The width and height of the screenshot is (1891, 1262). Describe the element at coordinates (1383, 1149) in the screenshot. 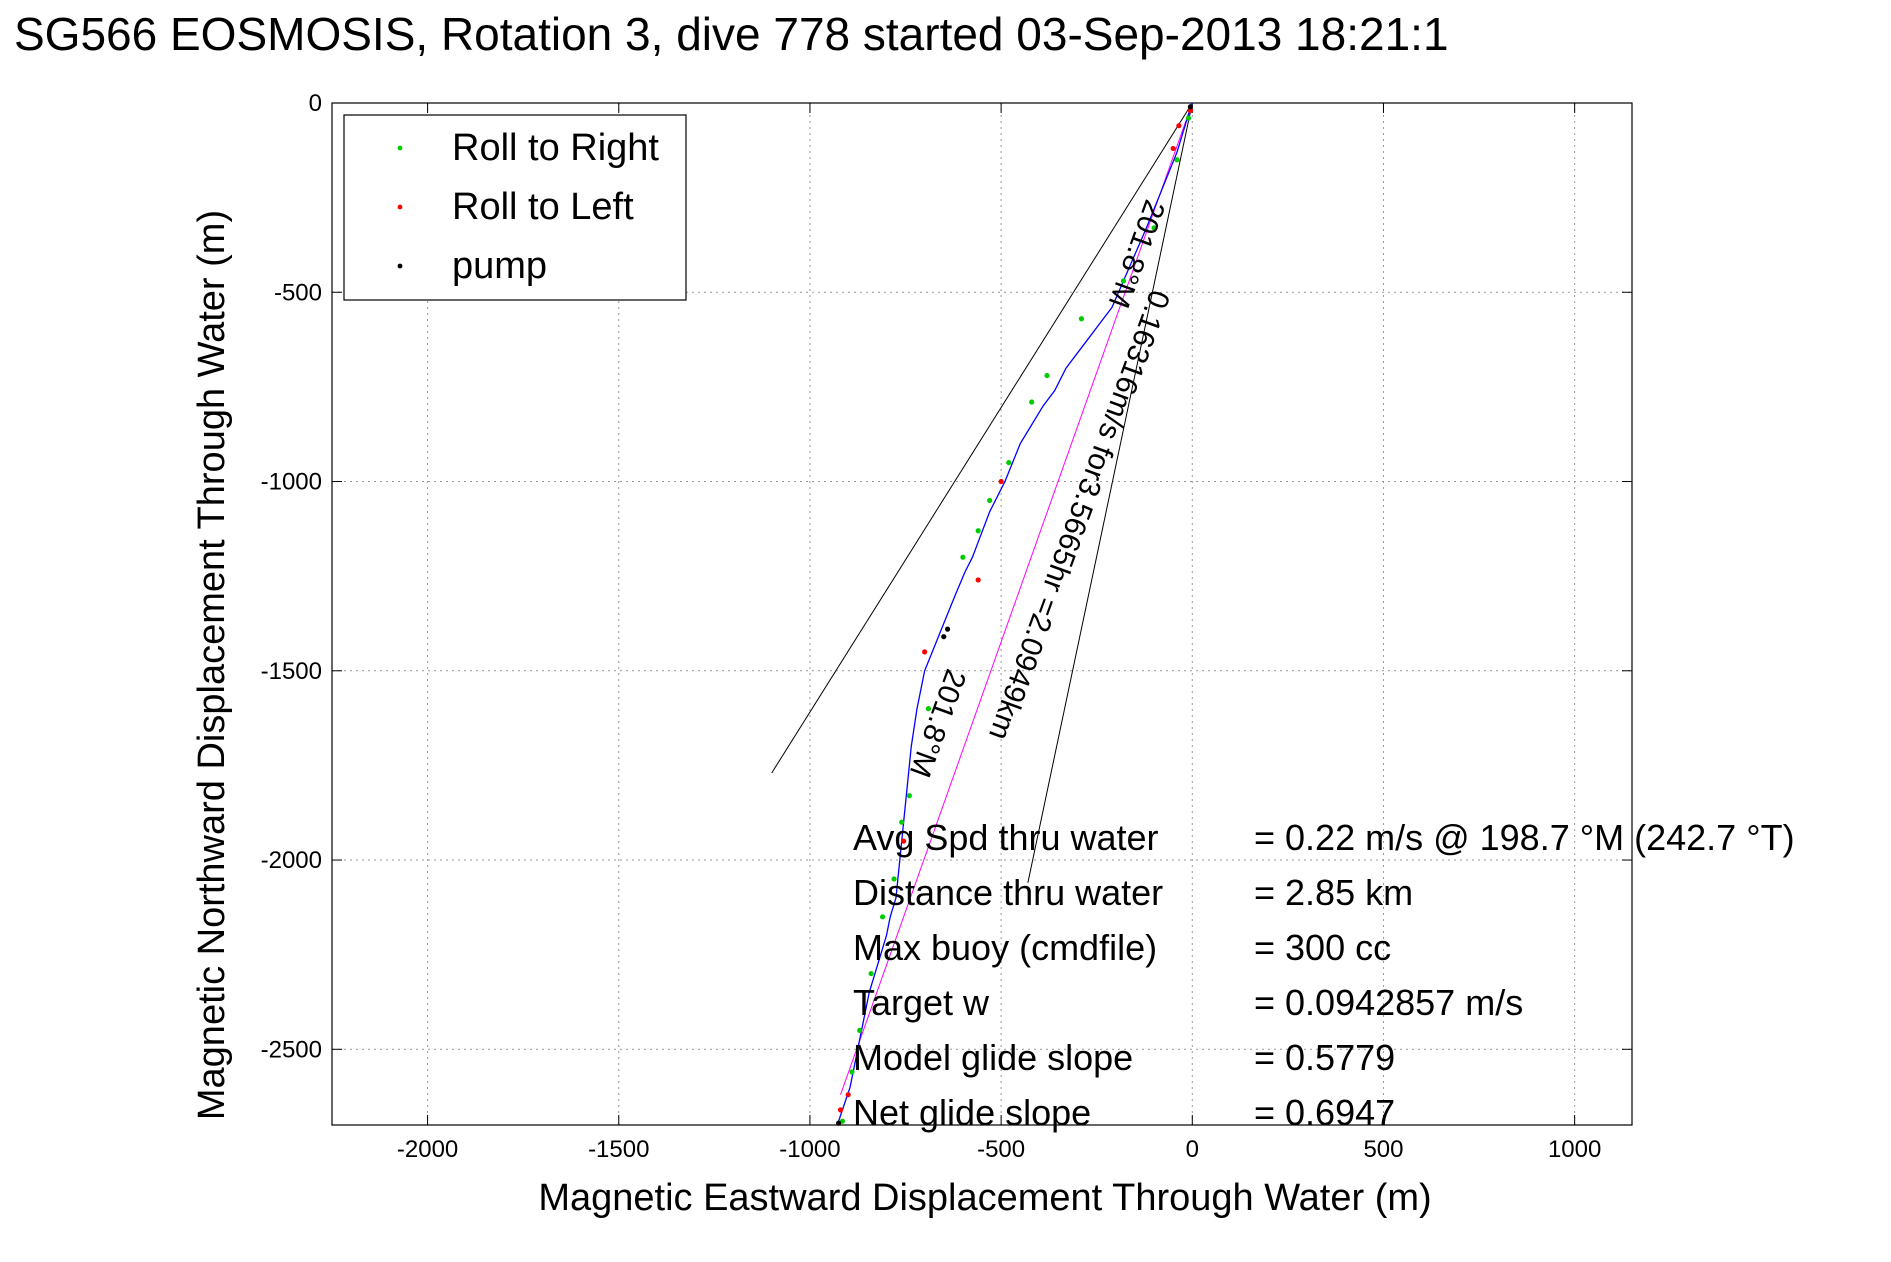

I see `x-tick-label: 500` at that location.